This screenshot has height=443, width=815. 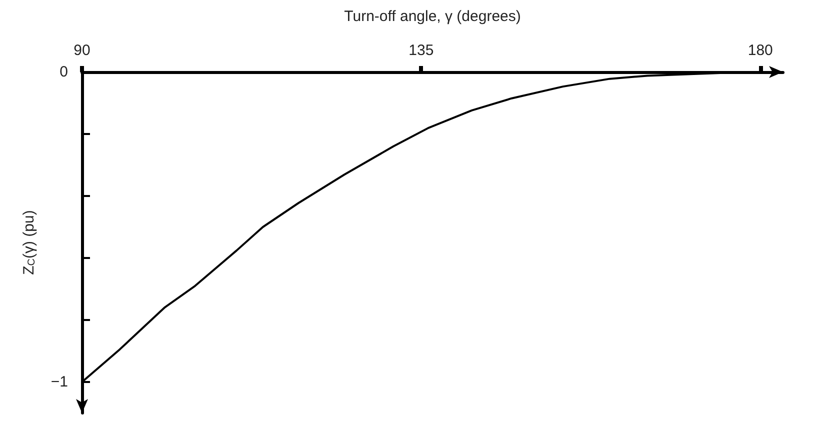 I want to click on y-axis-title: ZC(γ) (pu), so click(x=29, y=242).